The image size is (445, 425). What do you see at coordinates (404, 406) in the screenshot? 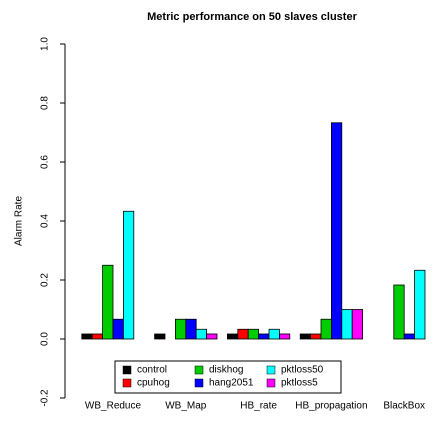
I see `x-tick-label: BlackBox` at bounding box center [404, 406].